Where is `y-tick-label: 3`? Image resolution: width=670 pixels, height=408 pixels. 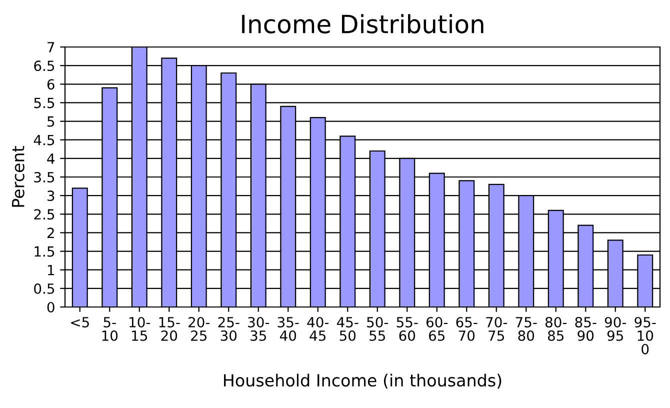
y-tick-label: 3 is located at coordinates (51, 196).